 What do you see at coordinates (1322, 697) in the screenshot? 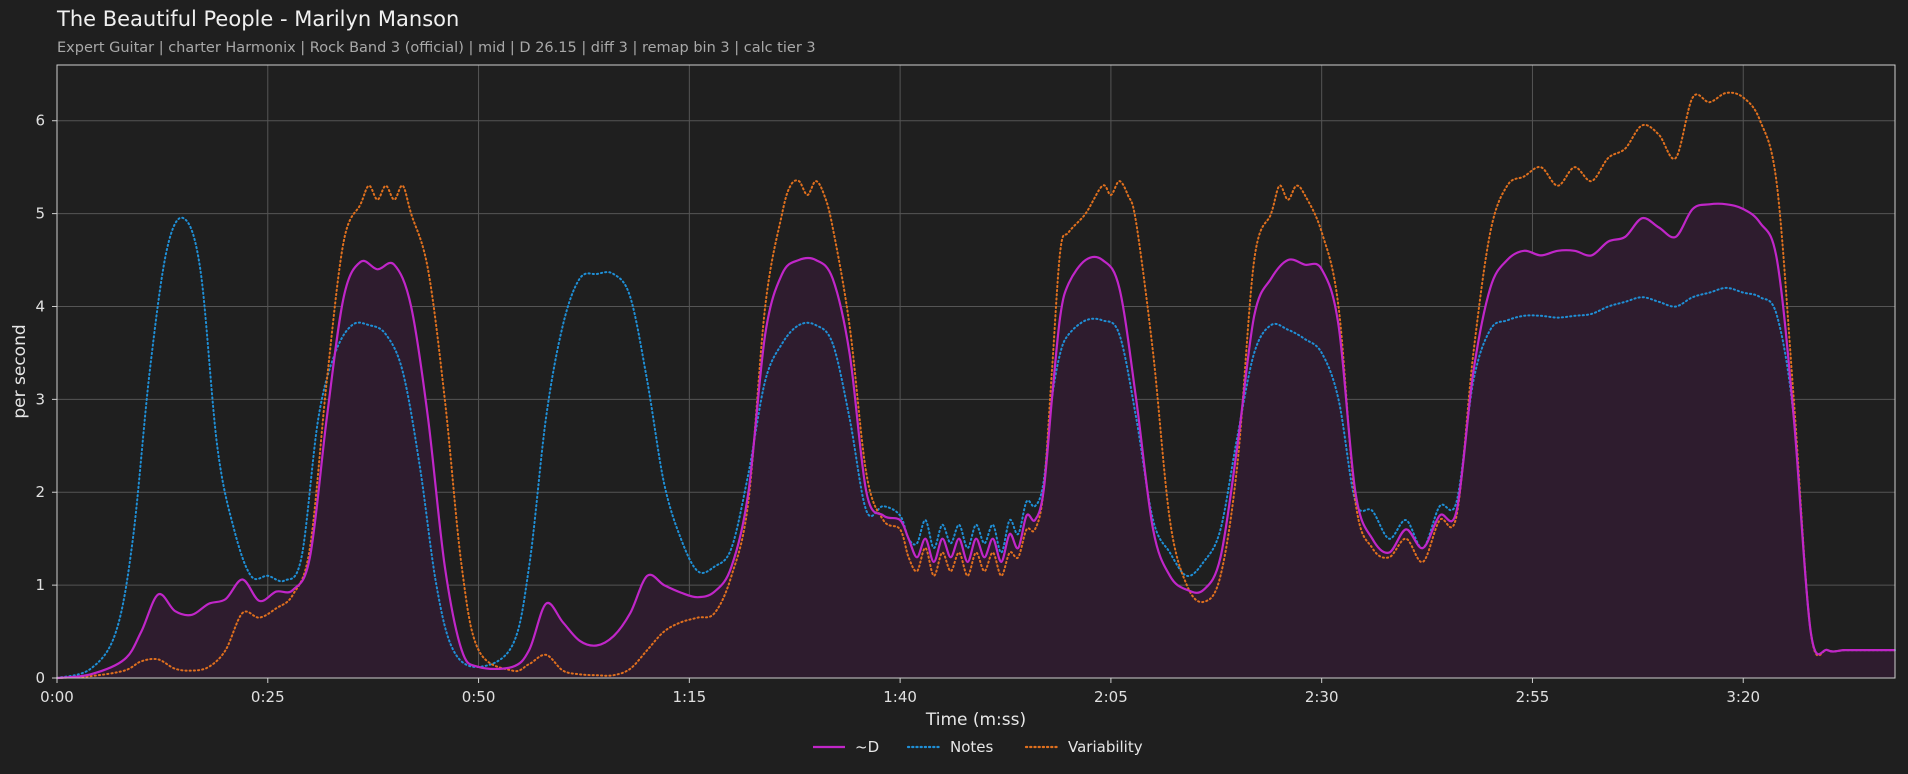
I see `x-tick-label: 2:30` at bounding box center [1322, 697].